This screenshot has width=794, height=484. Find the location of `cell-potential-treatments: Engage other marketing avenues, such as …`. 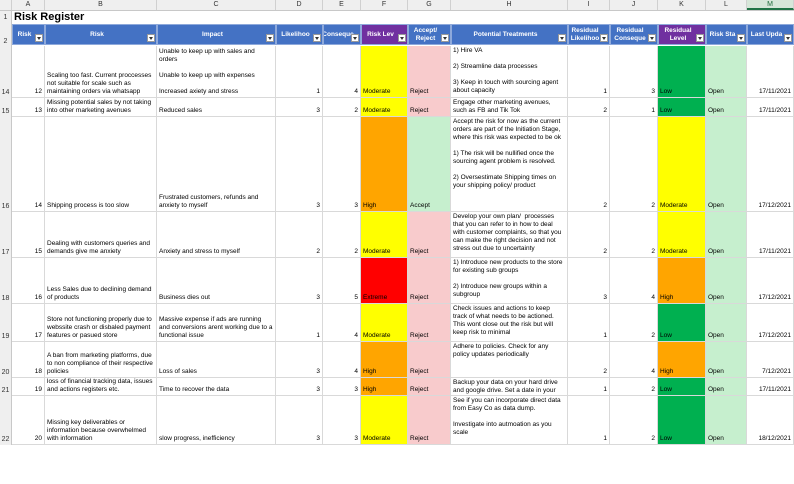

cell-potential-treatments: Engage other marketing avenues, such as … is located at coordinates (509, 107).